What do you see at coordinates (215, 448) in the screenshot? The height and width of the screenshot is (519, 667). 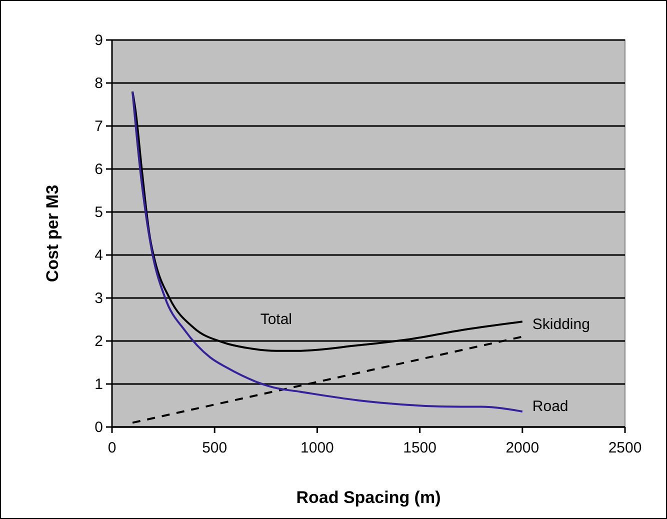 I see `x-tick-label: 500` at bounding box center [215, 448].